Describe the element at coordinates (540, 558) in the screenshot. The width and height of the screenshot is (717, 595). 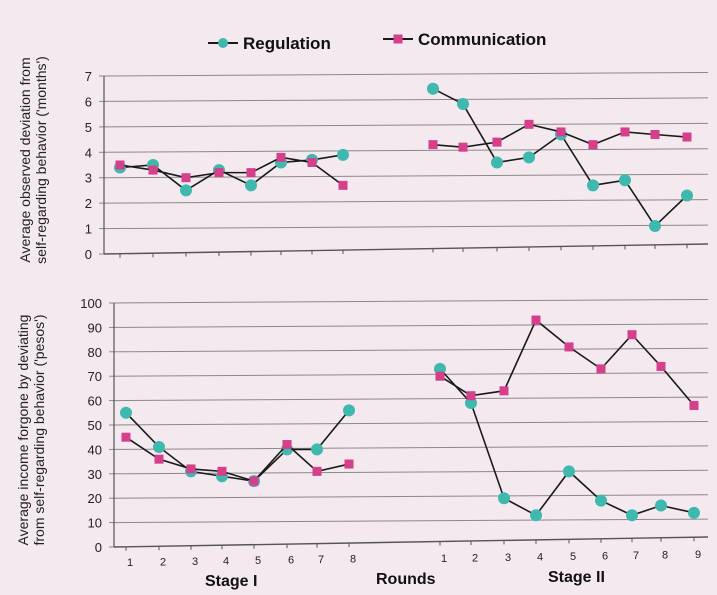
I see `x-tick-label-stage2: 4` at that location.